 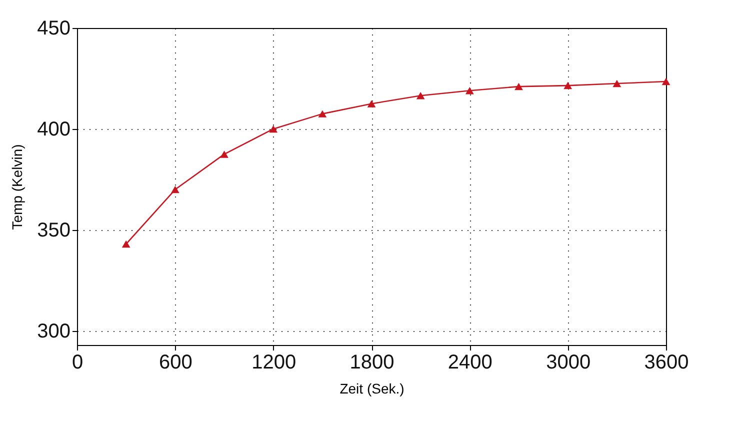 I want to click on x-tick-label: 1200, so click(x=274, y=363).